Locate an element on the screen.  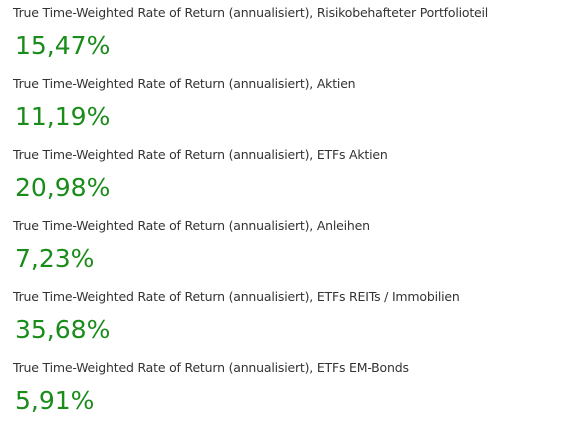
metric-value: 11,19% is located at coordinates (63, 116).